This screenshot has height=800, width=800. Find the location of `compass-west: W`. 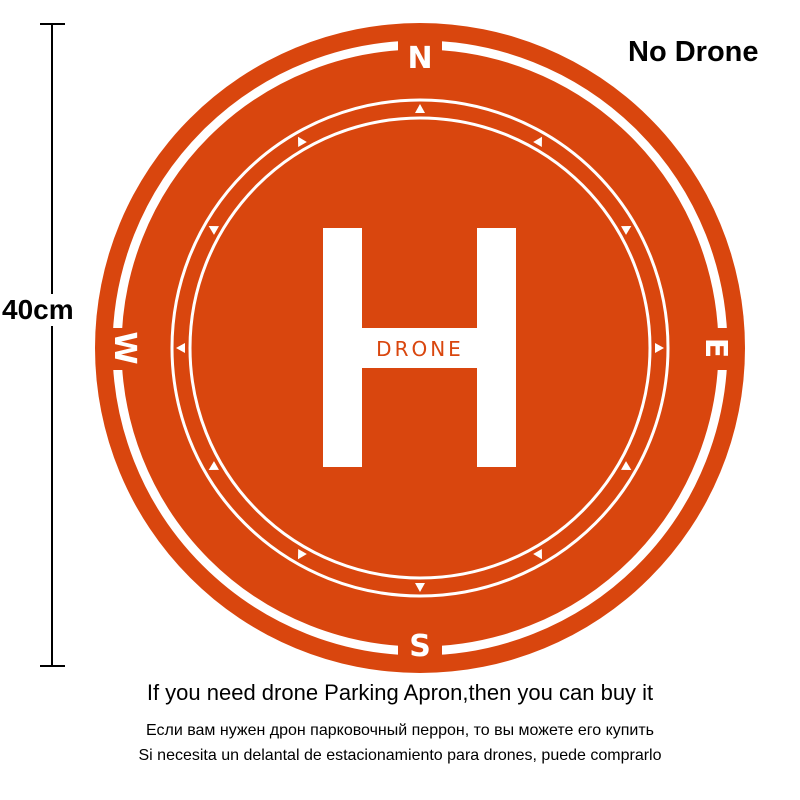

compass-west: W is located at coordinates (124, 347).